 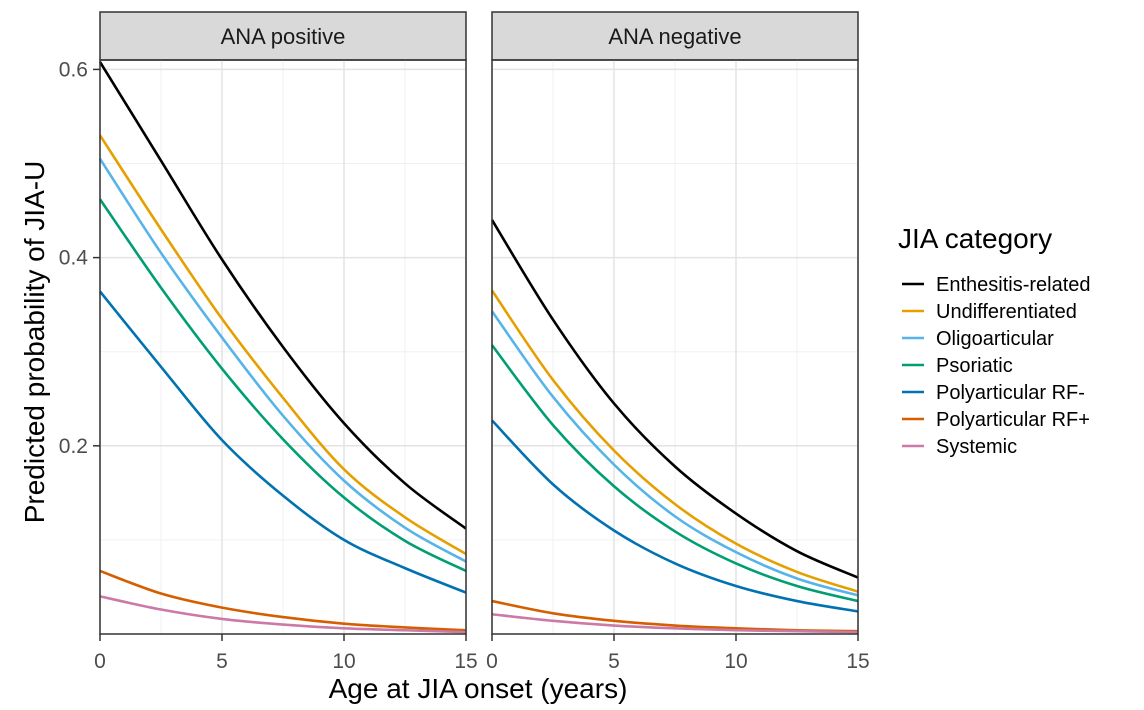 What do you see at coordinates (1013, 420) in the screenshot?
I see `legend-label: Polyarticular RF+` at bounding box center [1013, 420].